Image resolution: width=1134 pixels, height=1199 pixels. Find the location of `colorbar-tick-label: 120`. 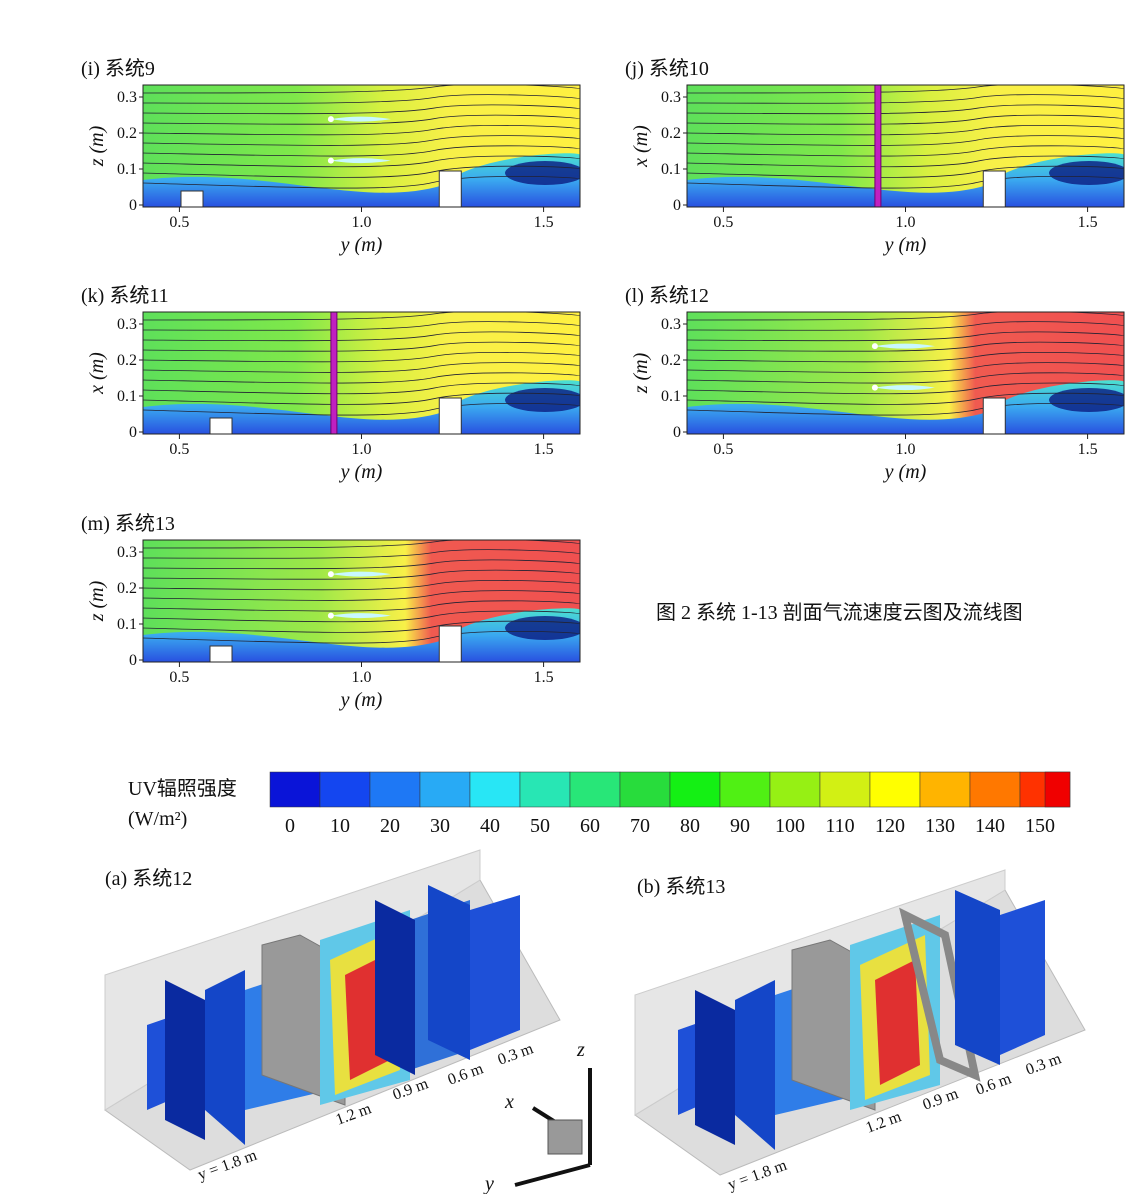

colorbar-tick-label: 120 is located at coordinates (890, 826).